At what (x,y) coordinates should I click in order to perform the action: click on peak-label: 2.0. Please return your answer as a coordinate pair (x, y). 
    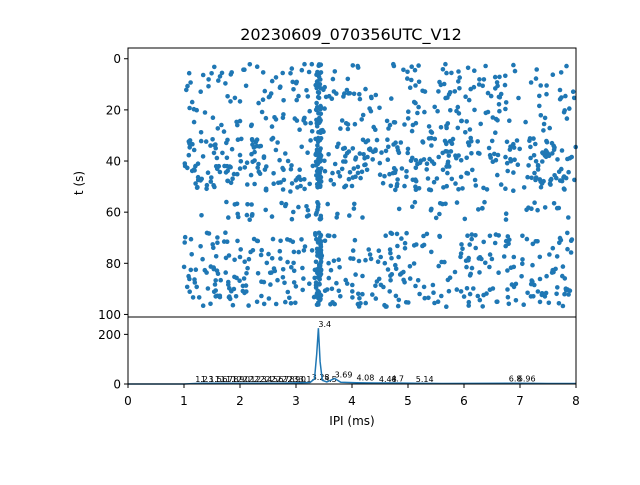
    Looking at the image, I should click on (243, 379).